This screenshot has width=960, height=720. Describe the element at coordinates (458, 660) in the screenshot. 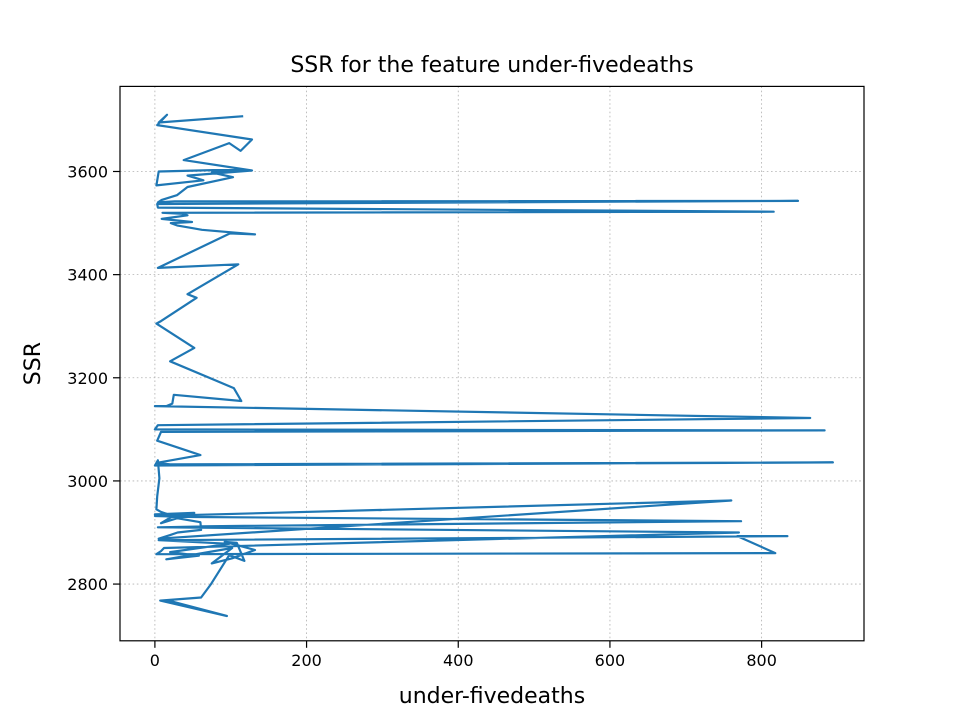

I see `x-tick-label: 400` at that location.